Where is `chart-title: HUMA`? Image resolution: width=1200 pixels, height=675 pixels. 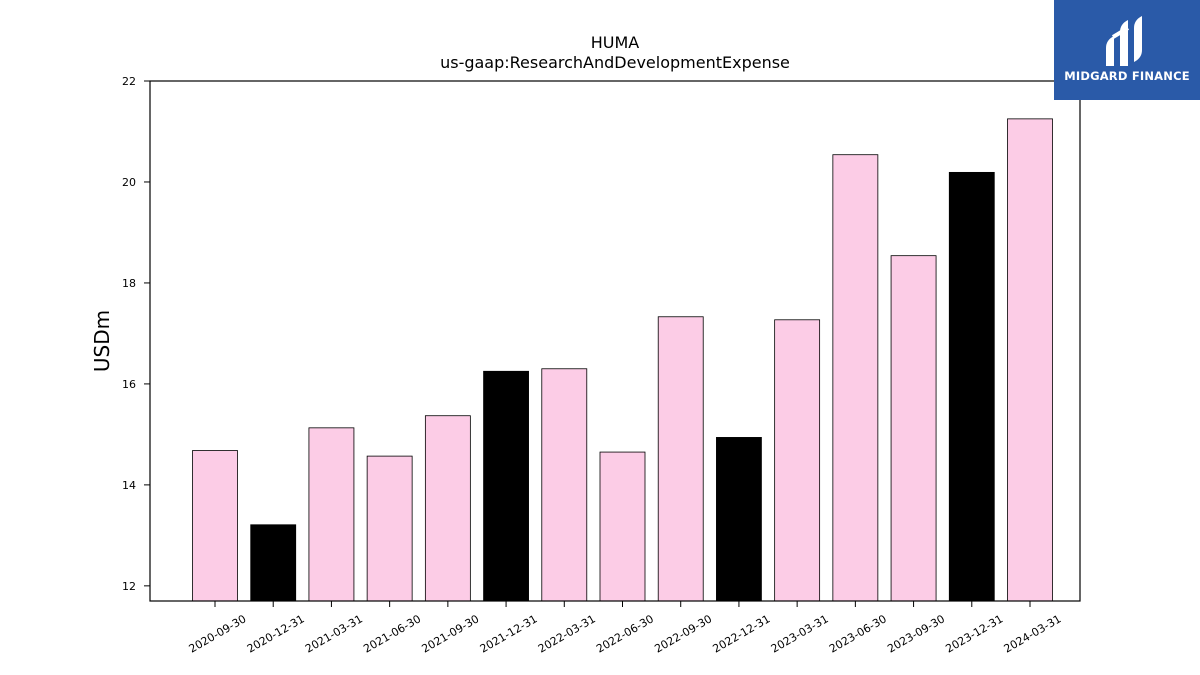 chart-title: HUMA is located at coordinates (615, 42).